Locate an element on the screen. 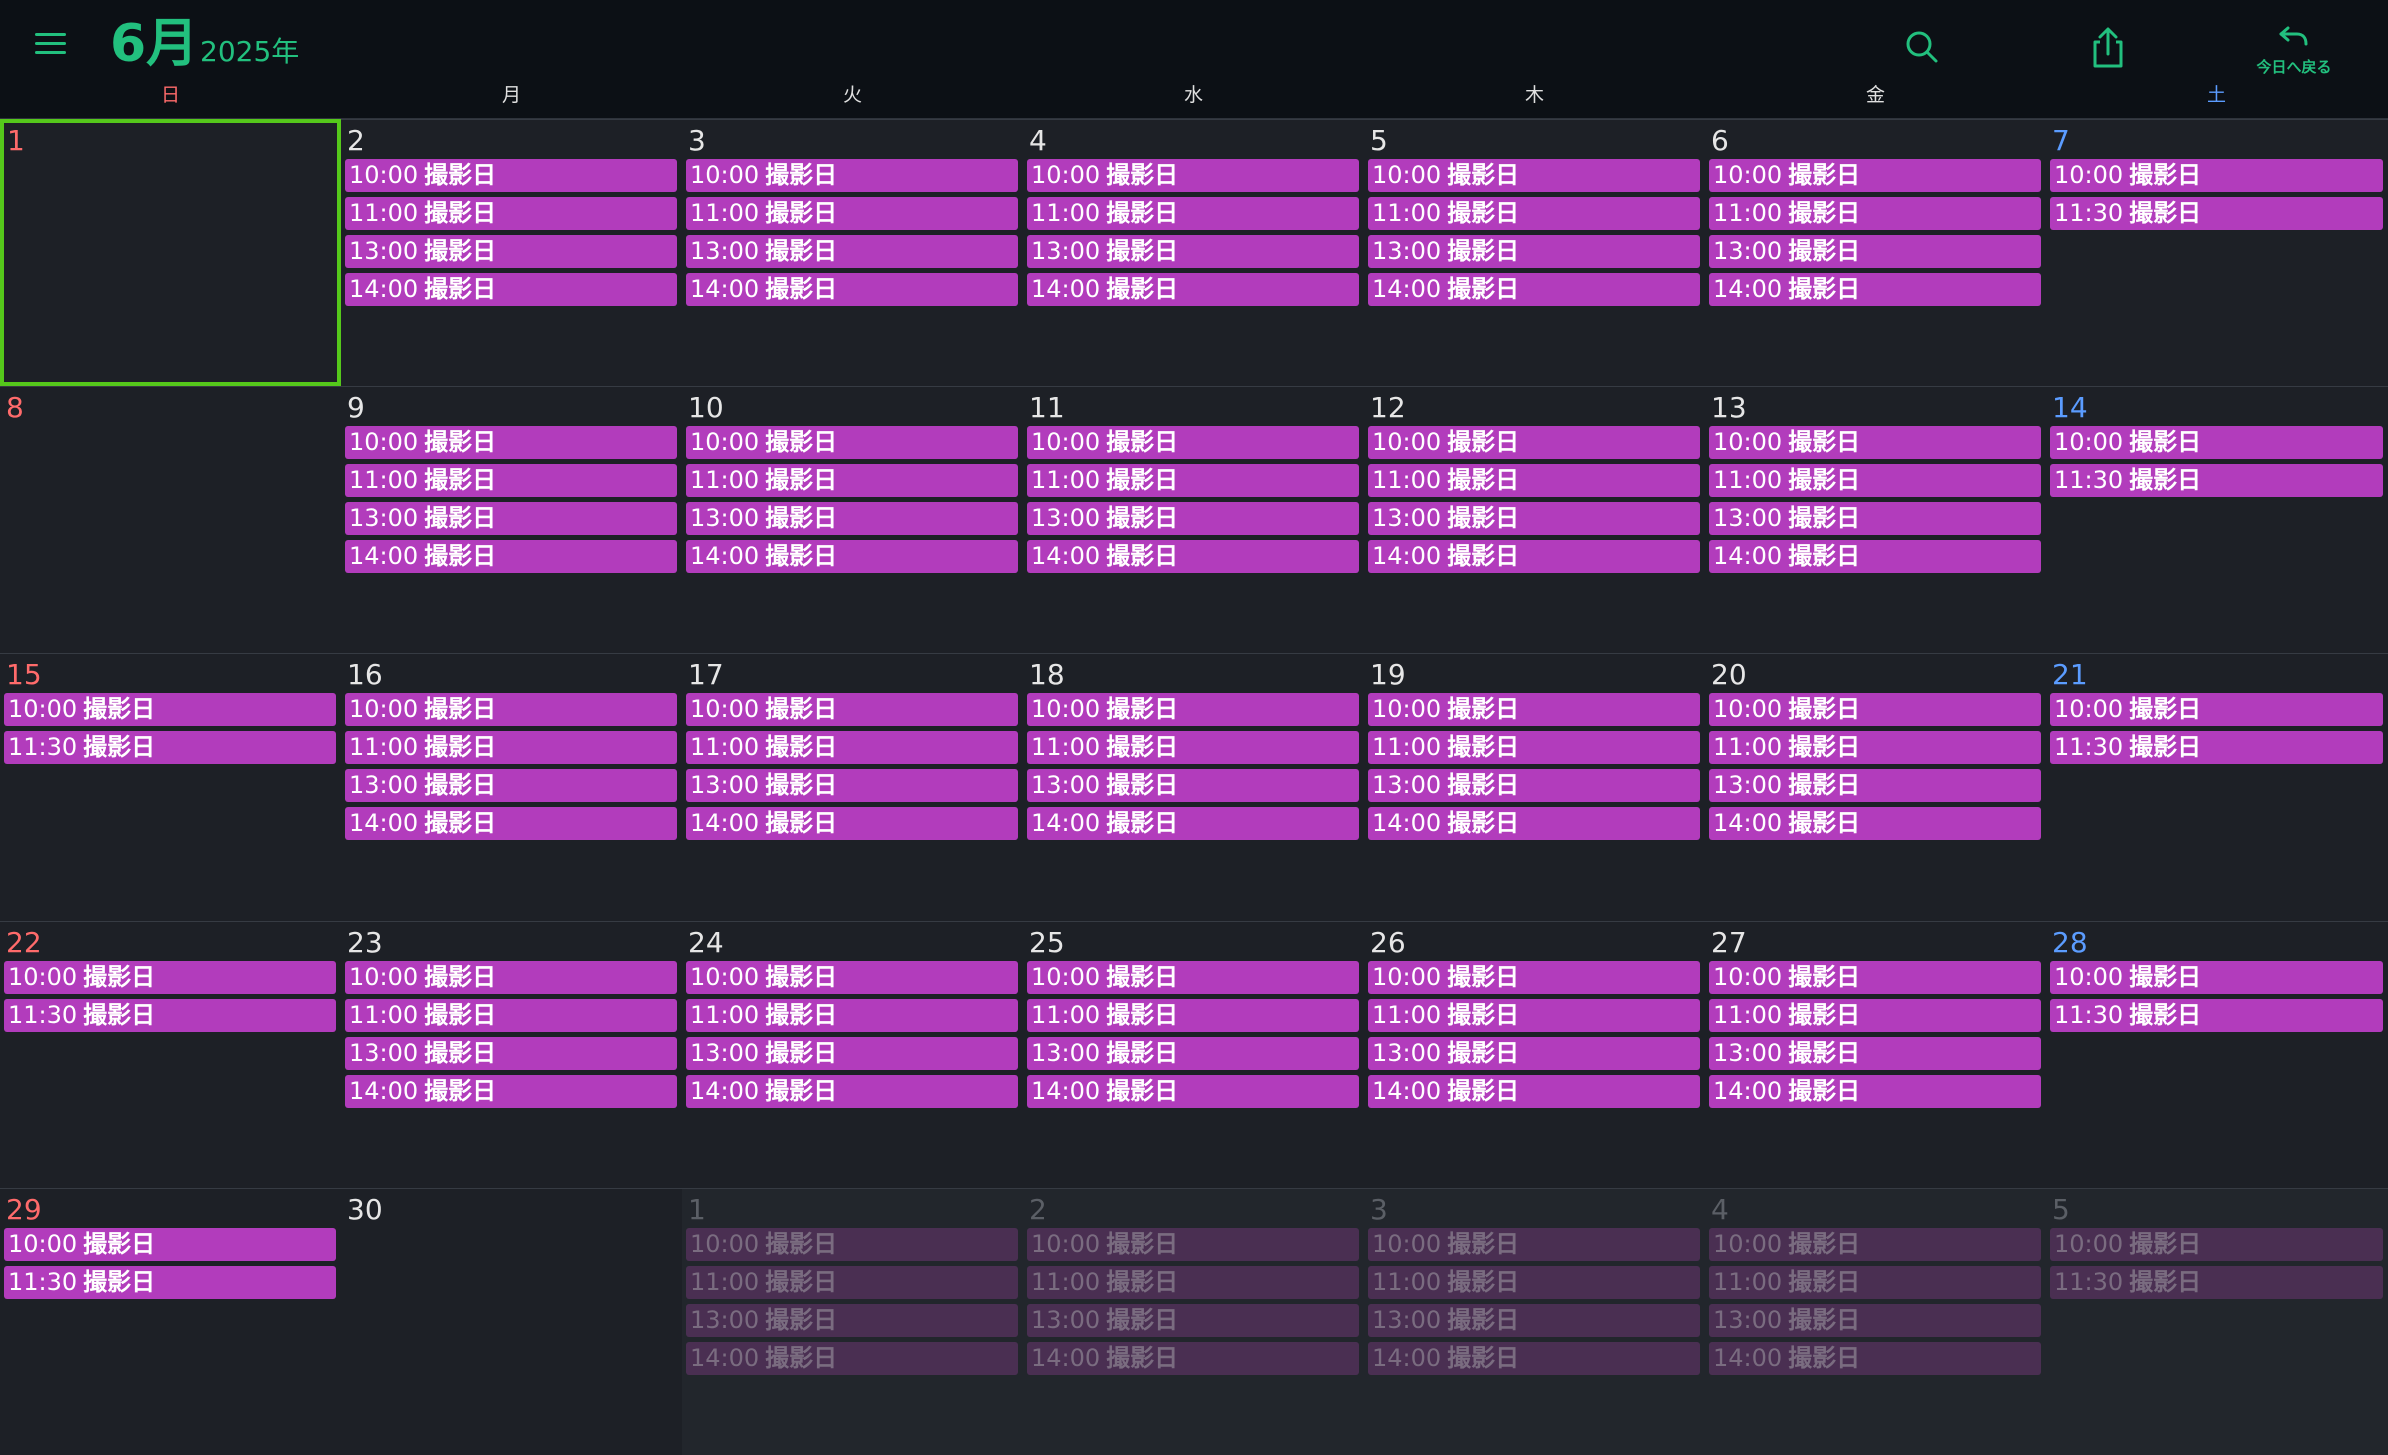  day-cell: 21 10:00 撮影日 11:30 撮影日 is located at coordinates (2217, 787).